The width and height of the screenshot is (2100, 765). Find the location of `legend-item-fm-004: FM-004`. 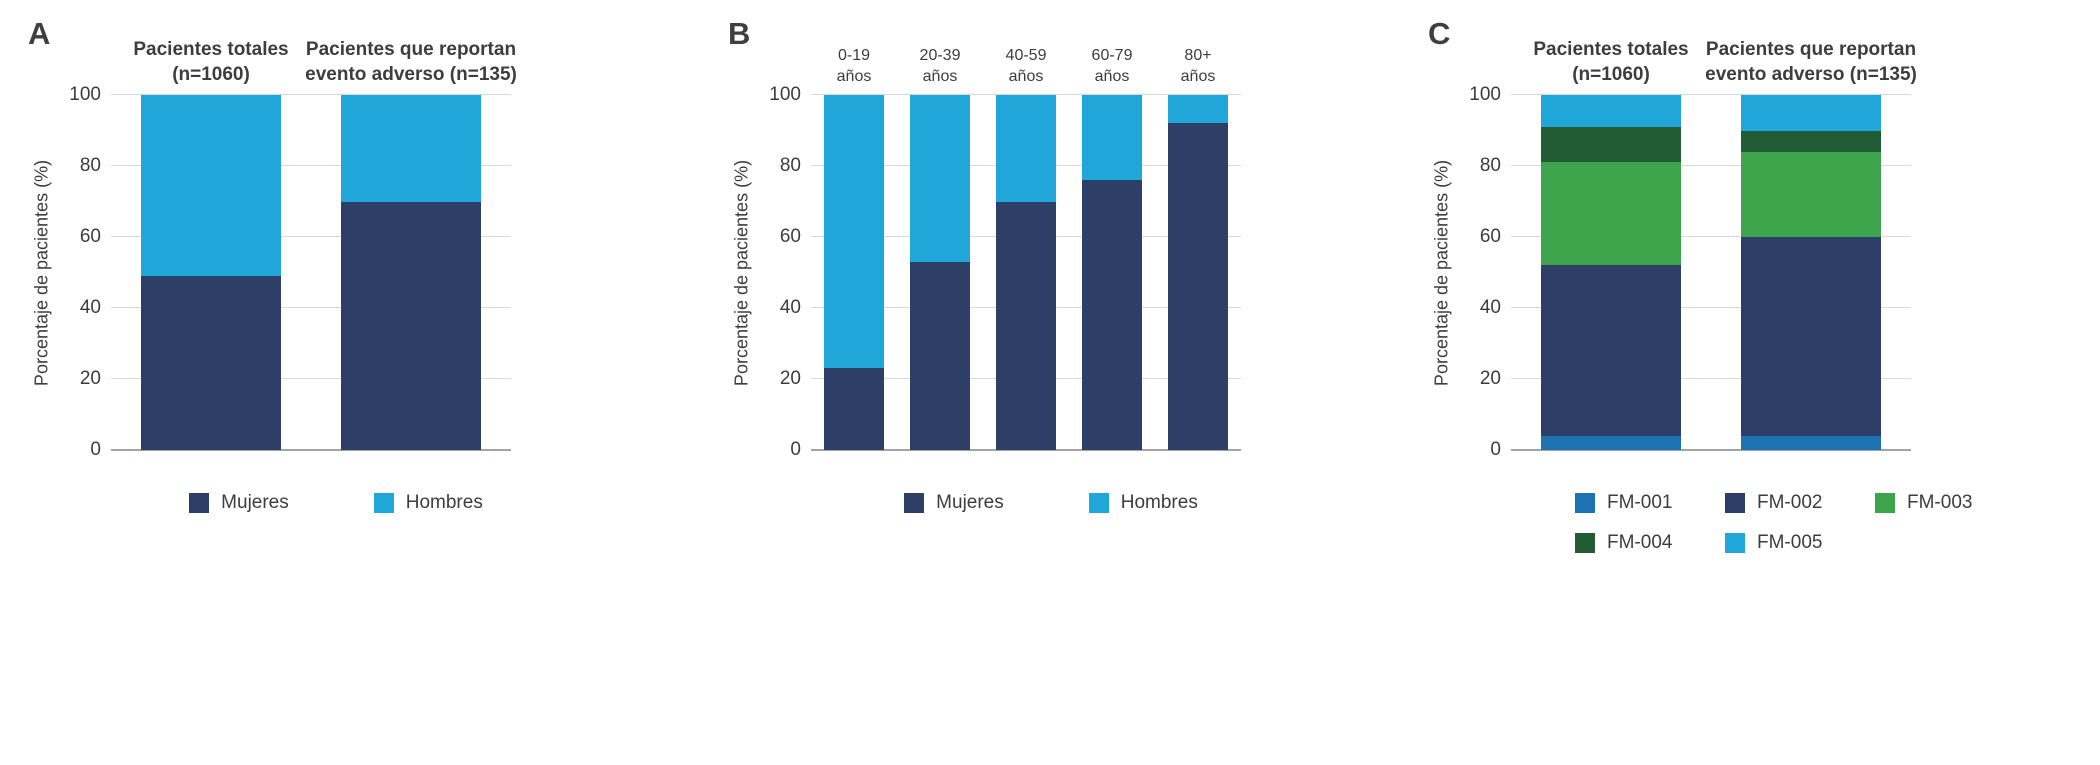

legend-item-fm-004: FM-004 is located at coordinates (1650, 543).